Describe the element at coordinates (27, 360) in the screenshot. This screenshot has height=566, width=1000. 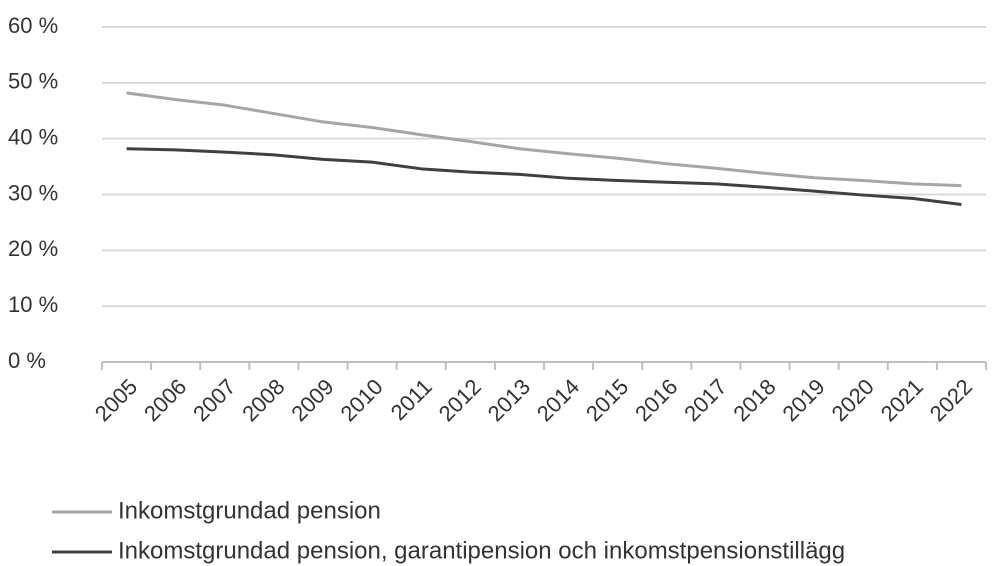
I see `y-tick-label: 0 %` at that location.